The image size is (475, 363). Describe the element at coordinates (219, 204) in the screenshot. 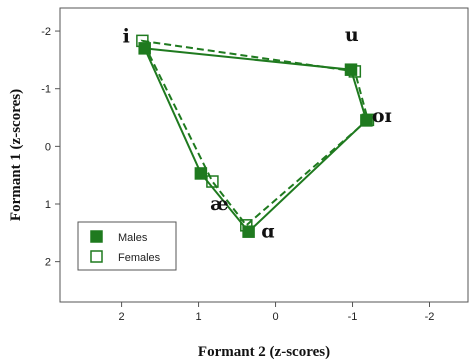

I see `vowel-label: æ` at that location.